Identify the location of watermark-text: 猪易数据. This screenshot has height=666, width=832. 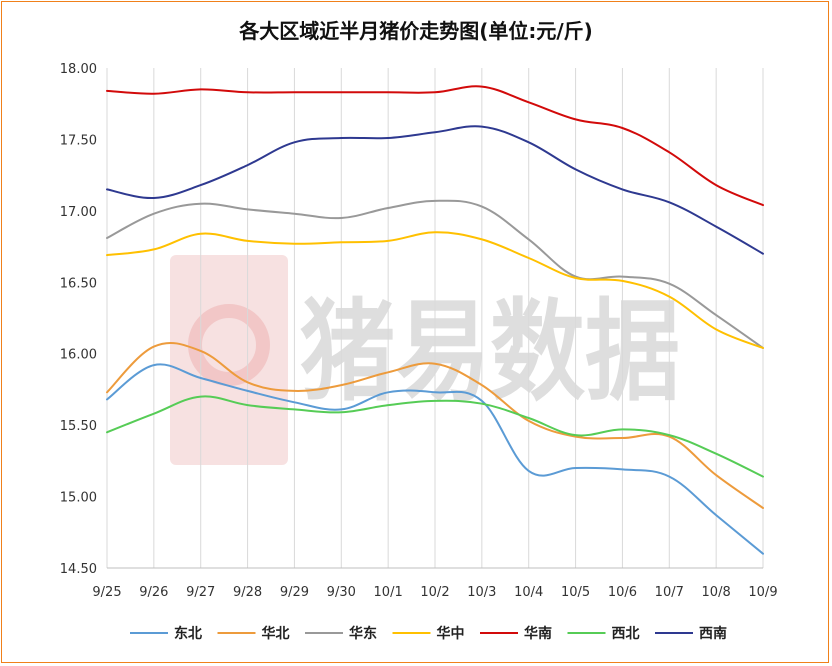
(490, 351).